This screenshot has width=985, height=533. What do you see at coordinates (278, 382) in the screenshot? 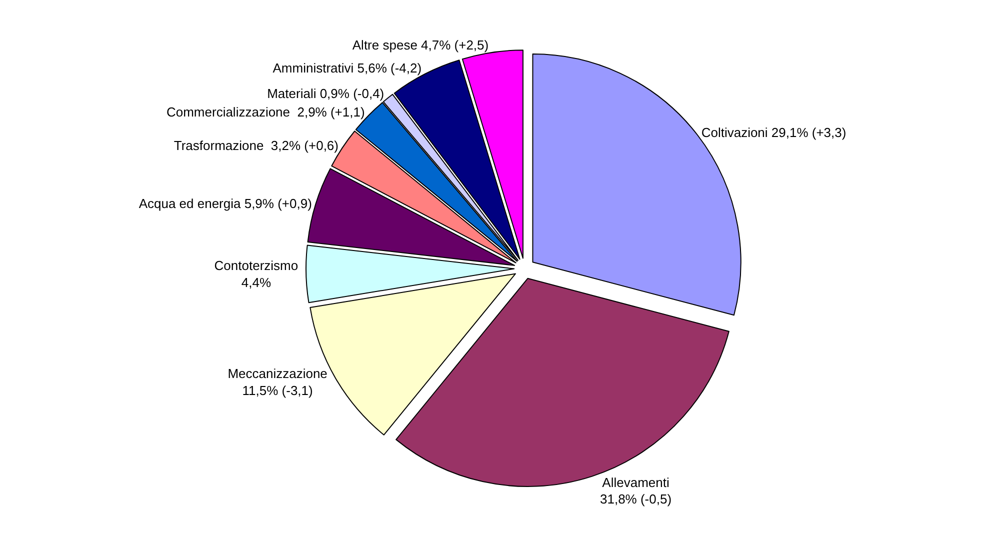
I see `slice-label: Meccanizzazione 11,5% (-3,1)` at bounding box center [278, 382].